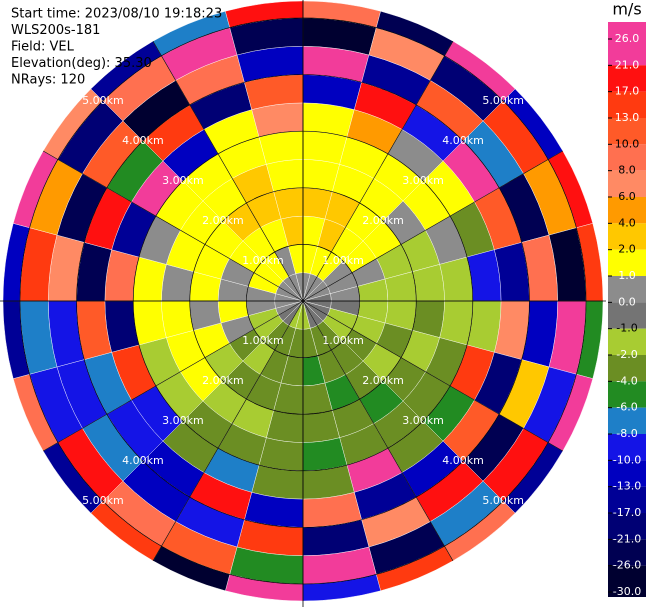 This screenshot has width=647, height=607. Describe the element at coordinates (626, 9) in the screenshot. I see `colorbar-title: m/s` at that location.